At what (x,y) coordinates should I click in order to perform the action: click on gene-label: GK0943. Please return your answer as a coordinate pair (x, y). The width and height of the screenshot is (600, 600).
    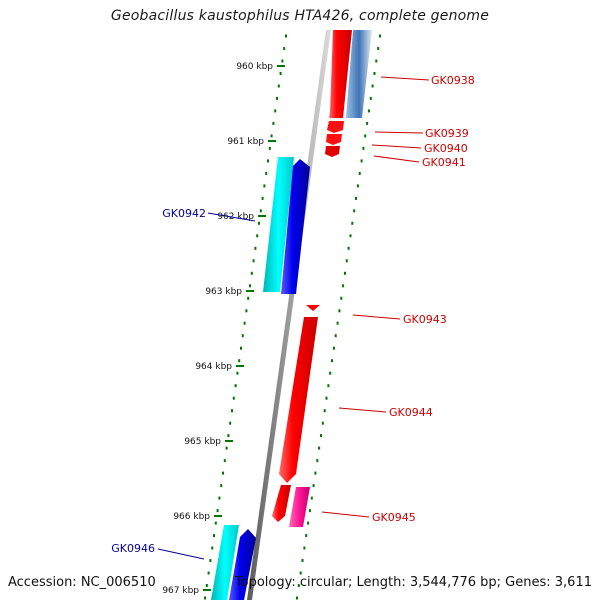
    Looking at the image, I should click on (425, 319).